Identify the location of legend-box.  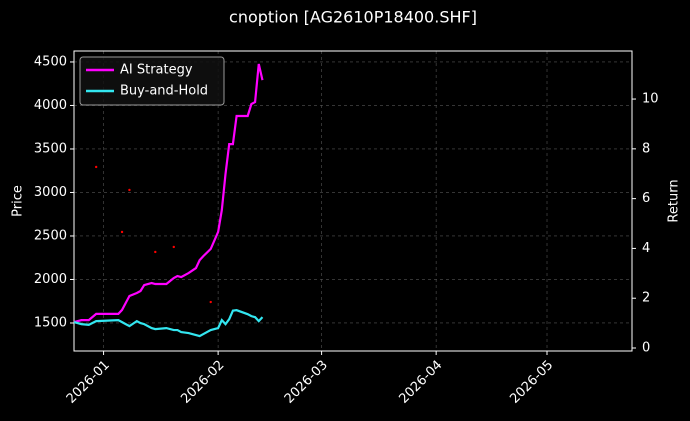
(152, 81).